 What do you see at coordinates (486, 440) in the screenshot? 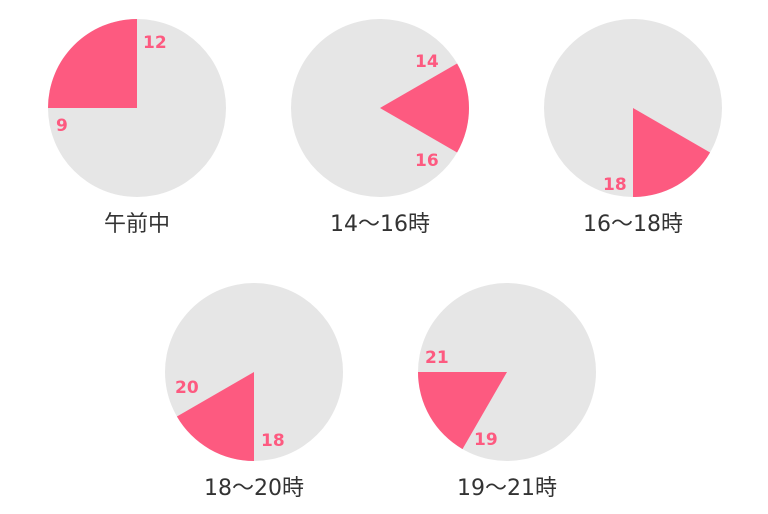
I see `start-hour-label: 19` at bounding box center [486, 440].